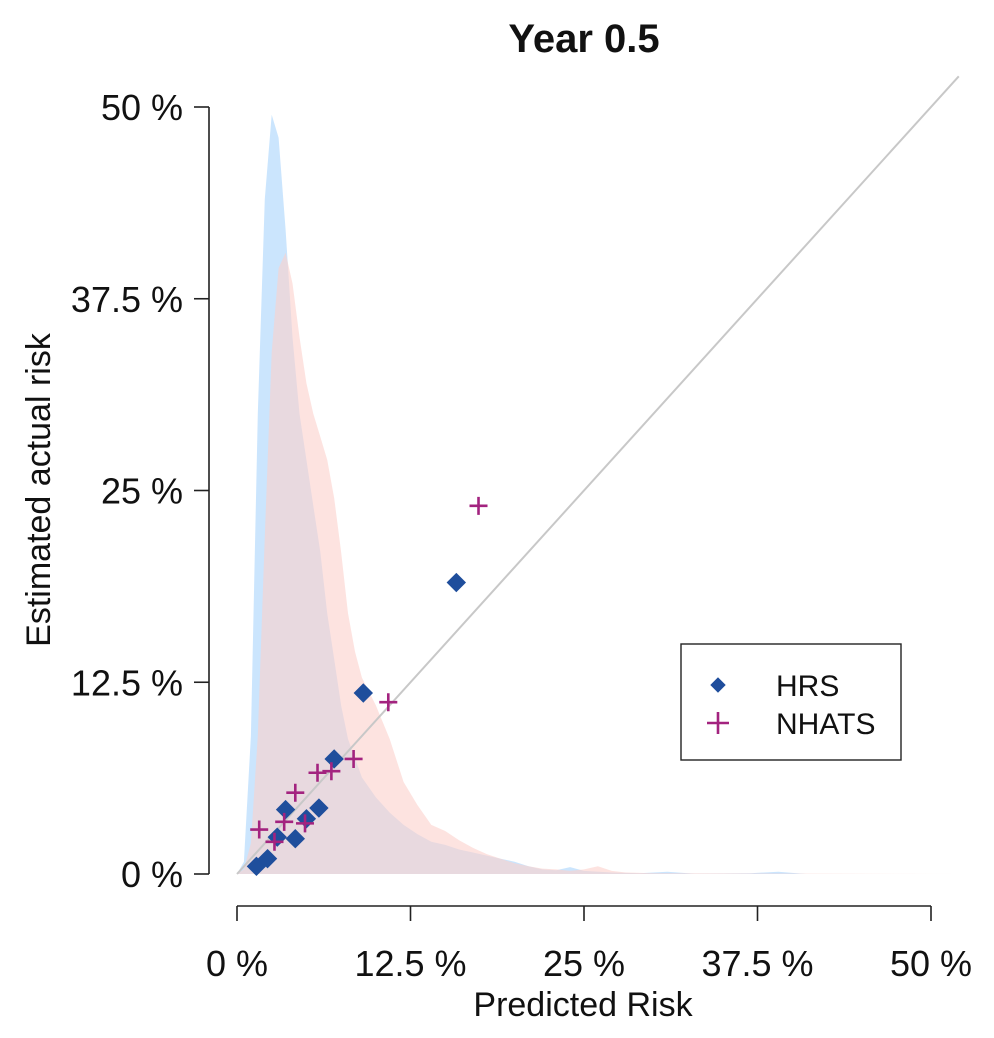 The image size is (994, 1038). I want to click on legend-items: HRS NHATS, so click(791, 705).